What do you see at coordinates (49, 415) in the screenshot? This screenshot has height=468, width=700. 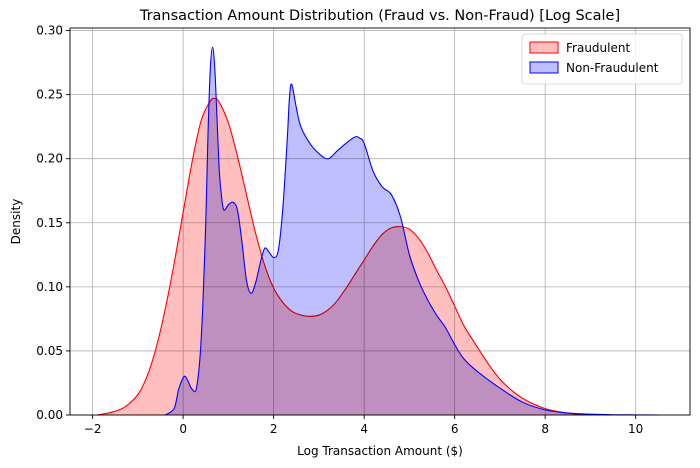 I see `y-tick-label: 0.00` at bounding box center [49, 415].